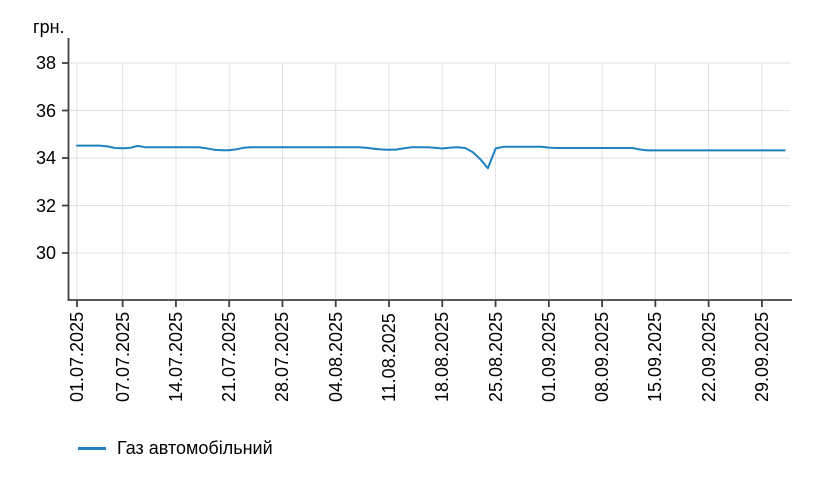 The height and width of the screenshot is (500, 837). Describe the element at coordinates (175, 356) in the screenshot. I see `x-tick-label: 14.07.2025` at that location.